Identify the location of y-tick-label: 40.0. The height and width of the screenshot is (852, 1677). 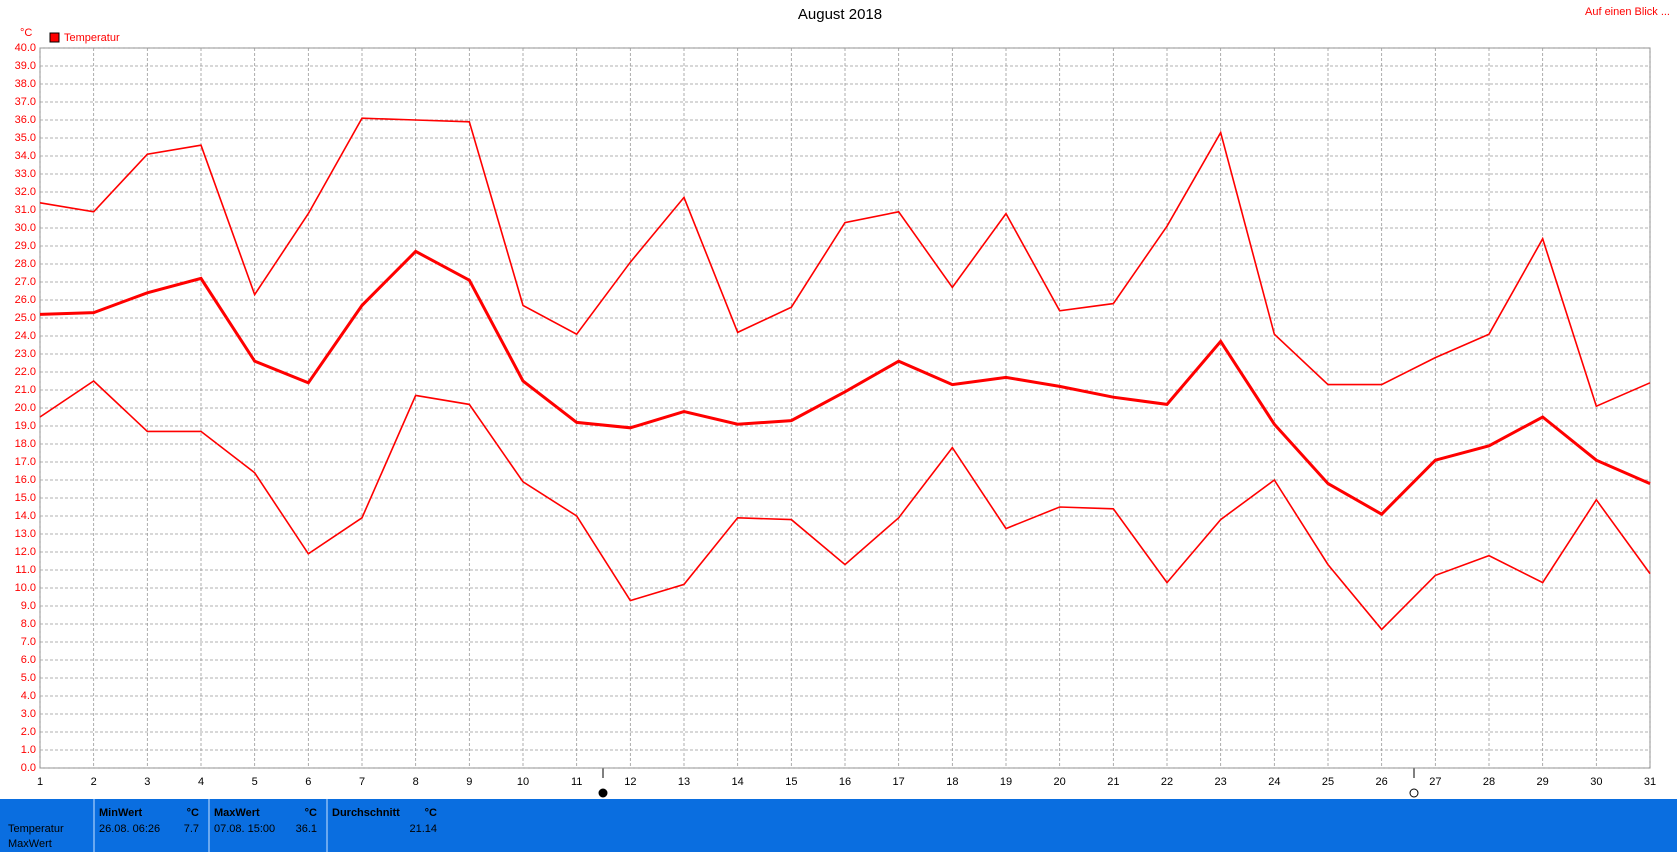
(25, 48).